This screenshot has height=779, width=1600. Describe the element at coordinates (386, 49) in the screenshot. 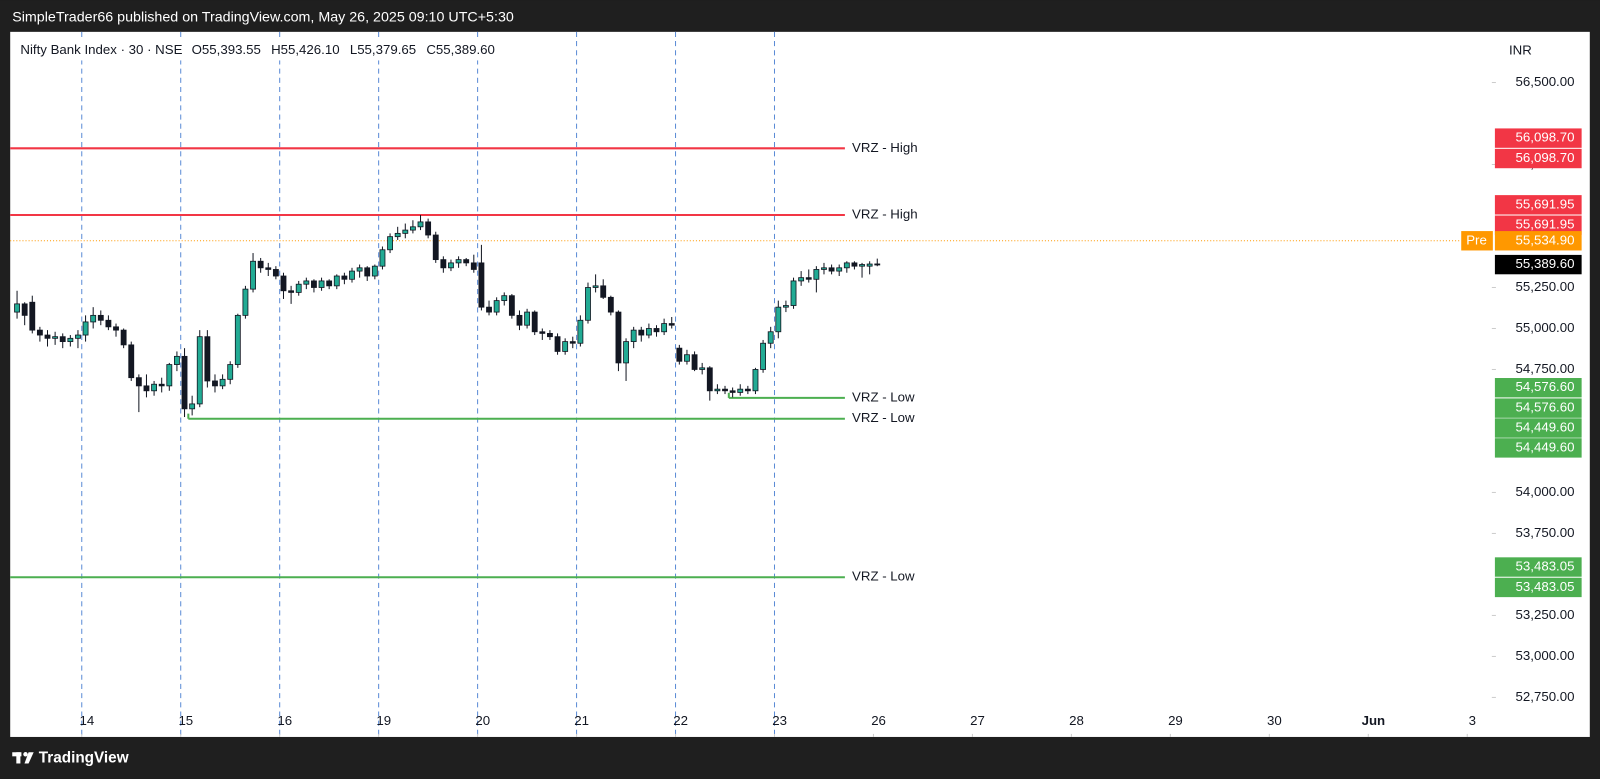

I see `ohlc-value: 55,379.65` at that location.